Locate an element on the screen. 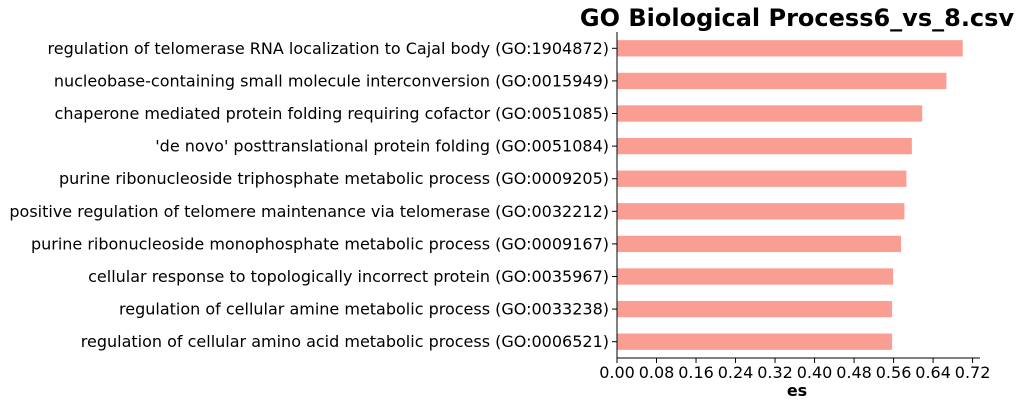 Image resolution: width=1022 pixels, height=406 pixels. x-tick-label: 0.08 is located at coordinates (657, 372).